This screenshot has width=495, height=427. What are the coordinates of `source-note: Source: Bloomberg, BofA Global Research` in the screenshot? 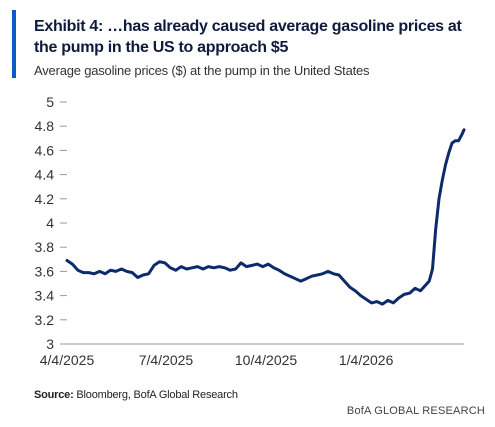 It's located at (136, 395).